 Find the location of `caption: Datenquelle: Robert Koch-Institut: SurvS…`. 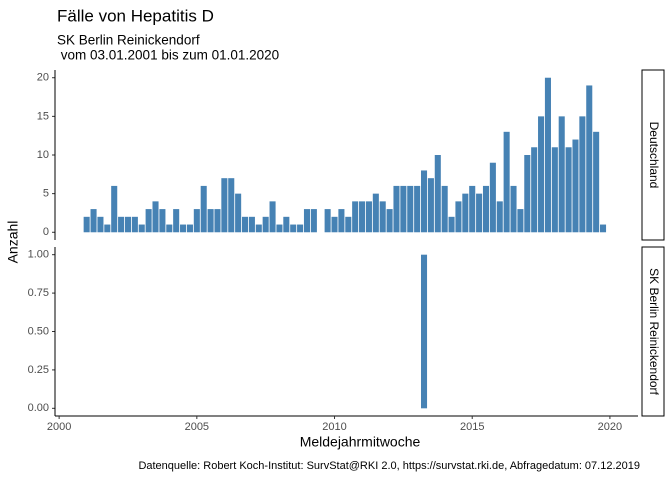

caption: Datenquelle: Robert Koch-Institut: SurvS… is located at coordinates (389, 466).